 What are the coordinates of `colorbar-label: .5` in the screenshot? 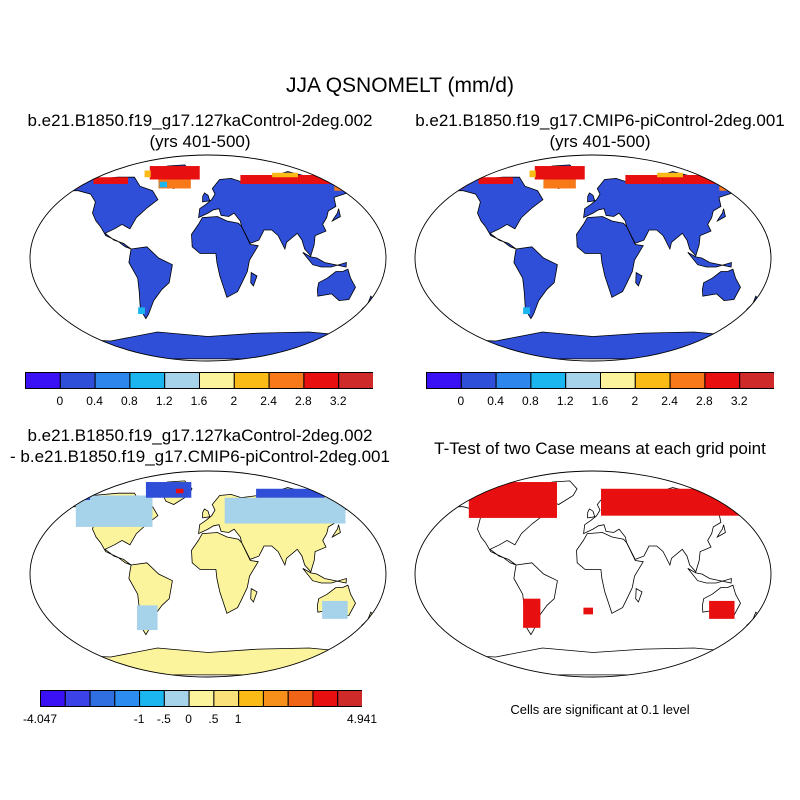 It's located at (213, 719).